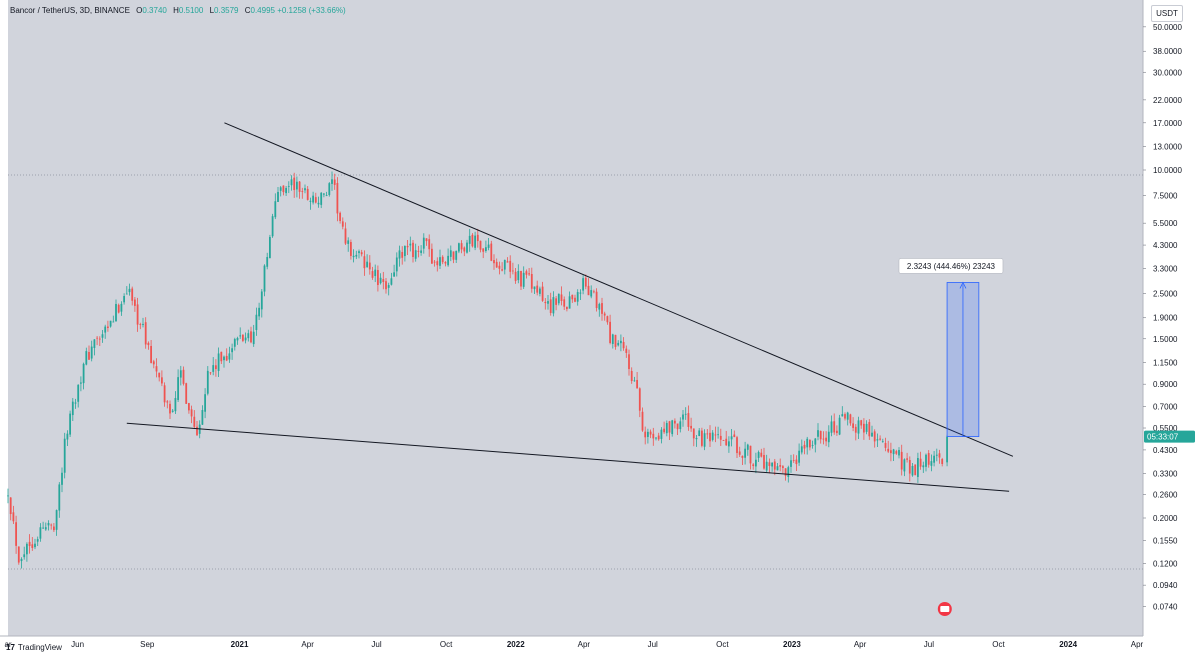 The height and width of the screenshot is (667, 1200). I want to click on y-tick-label: 0.2000, so click(1165, 518).